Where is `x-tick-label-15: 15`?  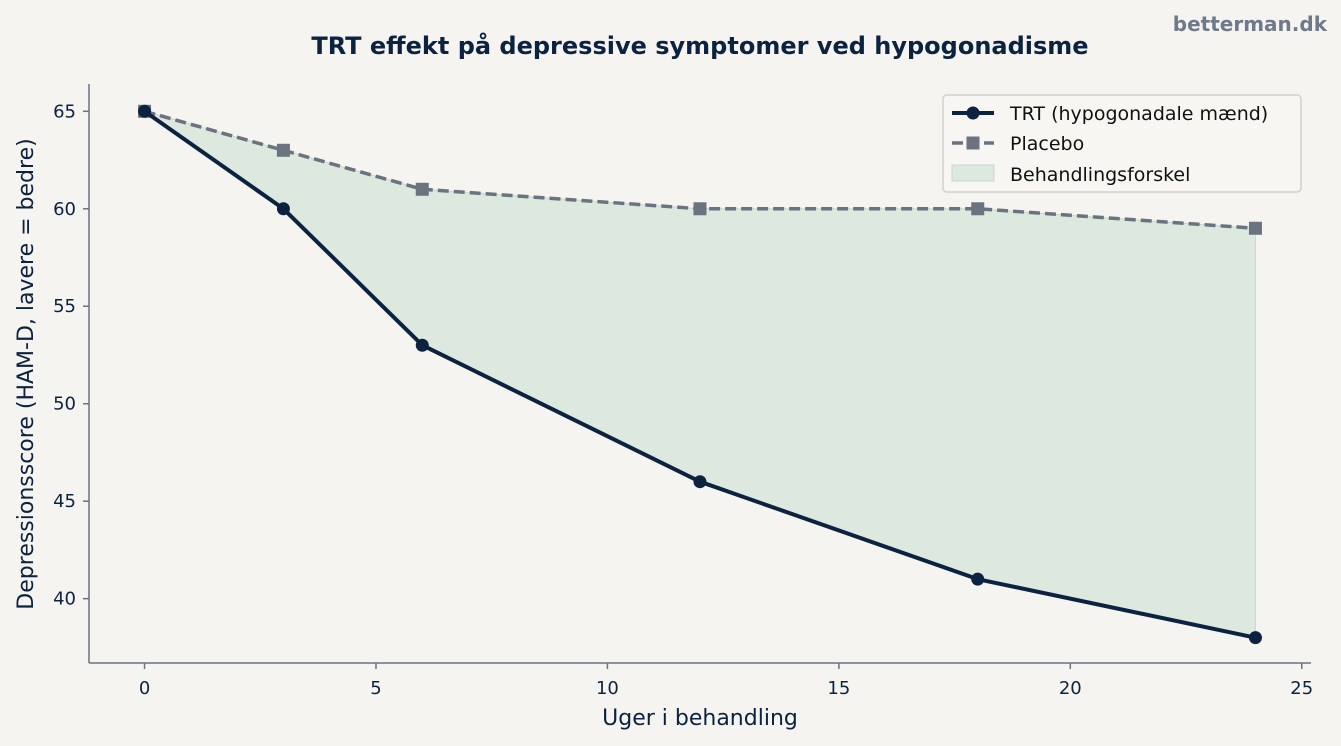 x-tick-label-15: 15 is located at coordinates (838, 688).